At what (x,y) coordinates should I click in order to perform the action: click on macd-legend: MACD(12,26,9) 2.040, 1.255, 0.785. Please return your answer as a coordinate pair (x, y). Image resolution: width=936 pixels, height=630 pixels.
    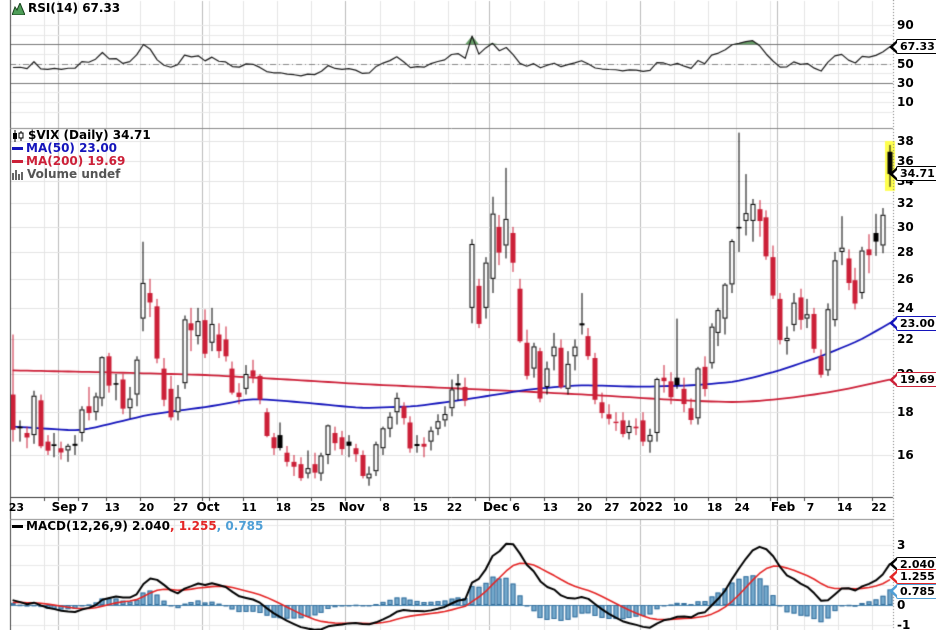
    Looking at the image, I should click on (137, 526).